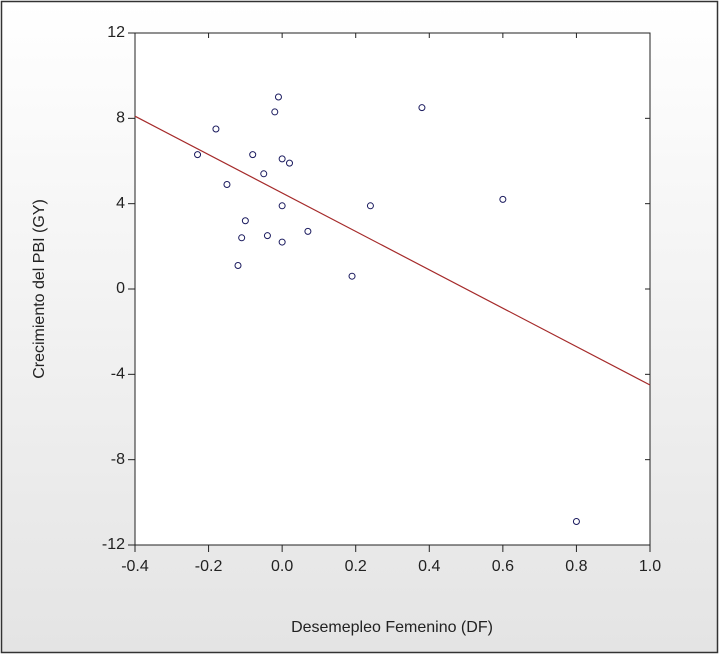  I want to click on x-tick-label: 0.8, so click(576, 566).